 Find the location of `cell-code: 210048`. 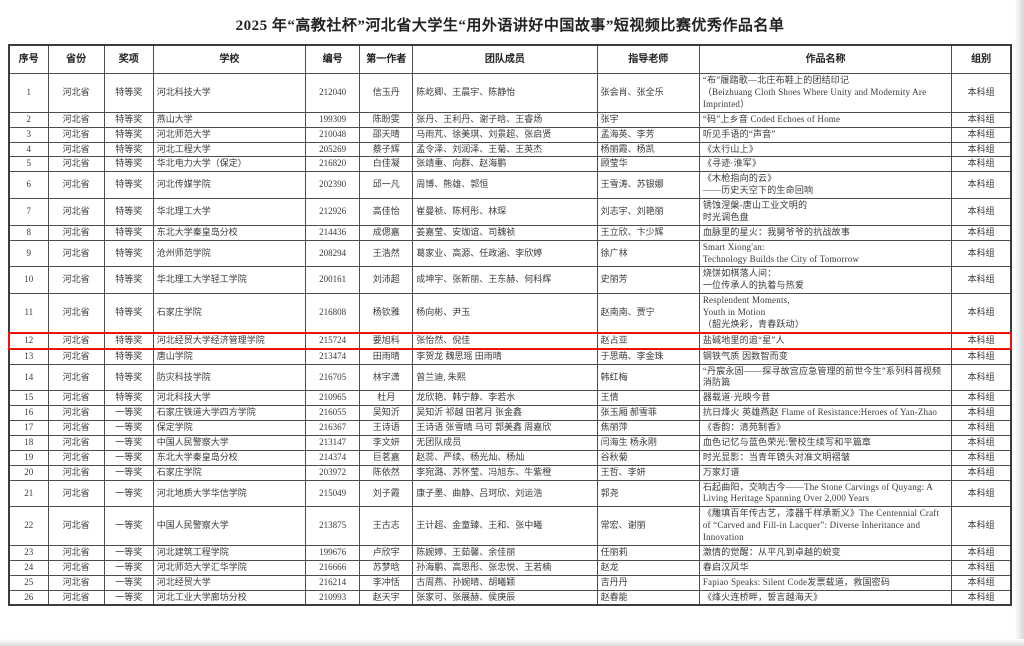

cell-code: 210048 is located at coordinates (333, 134).